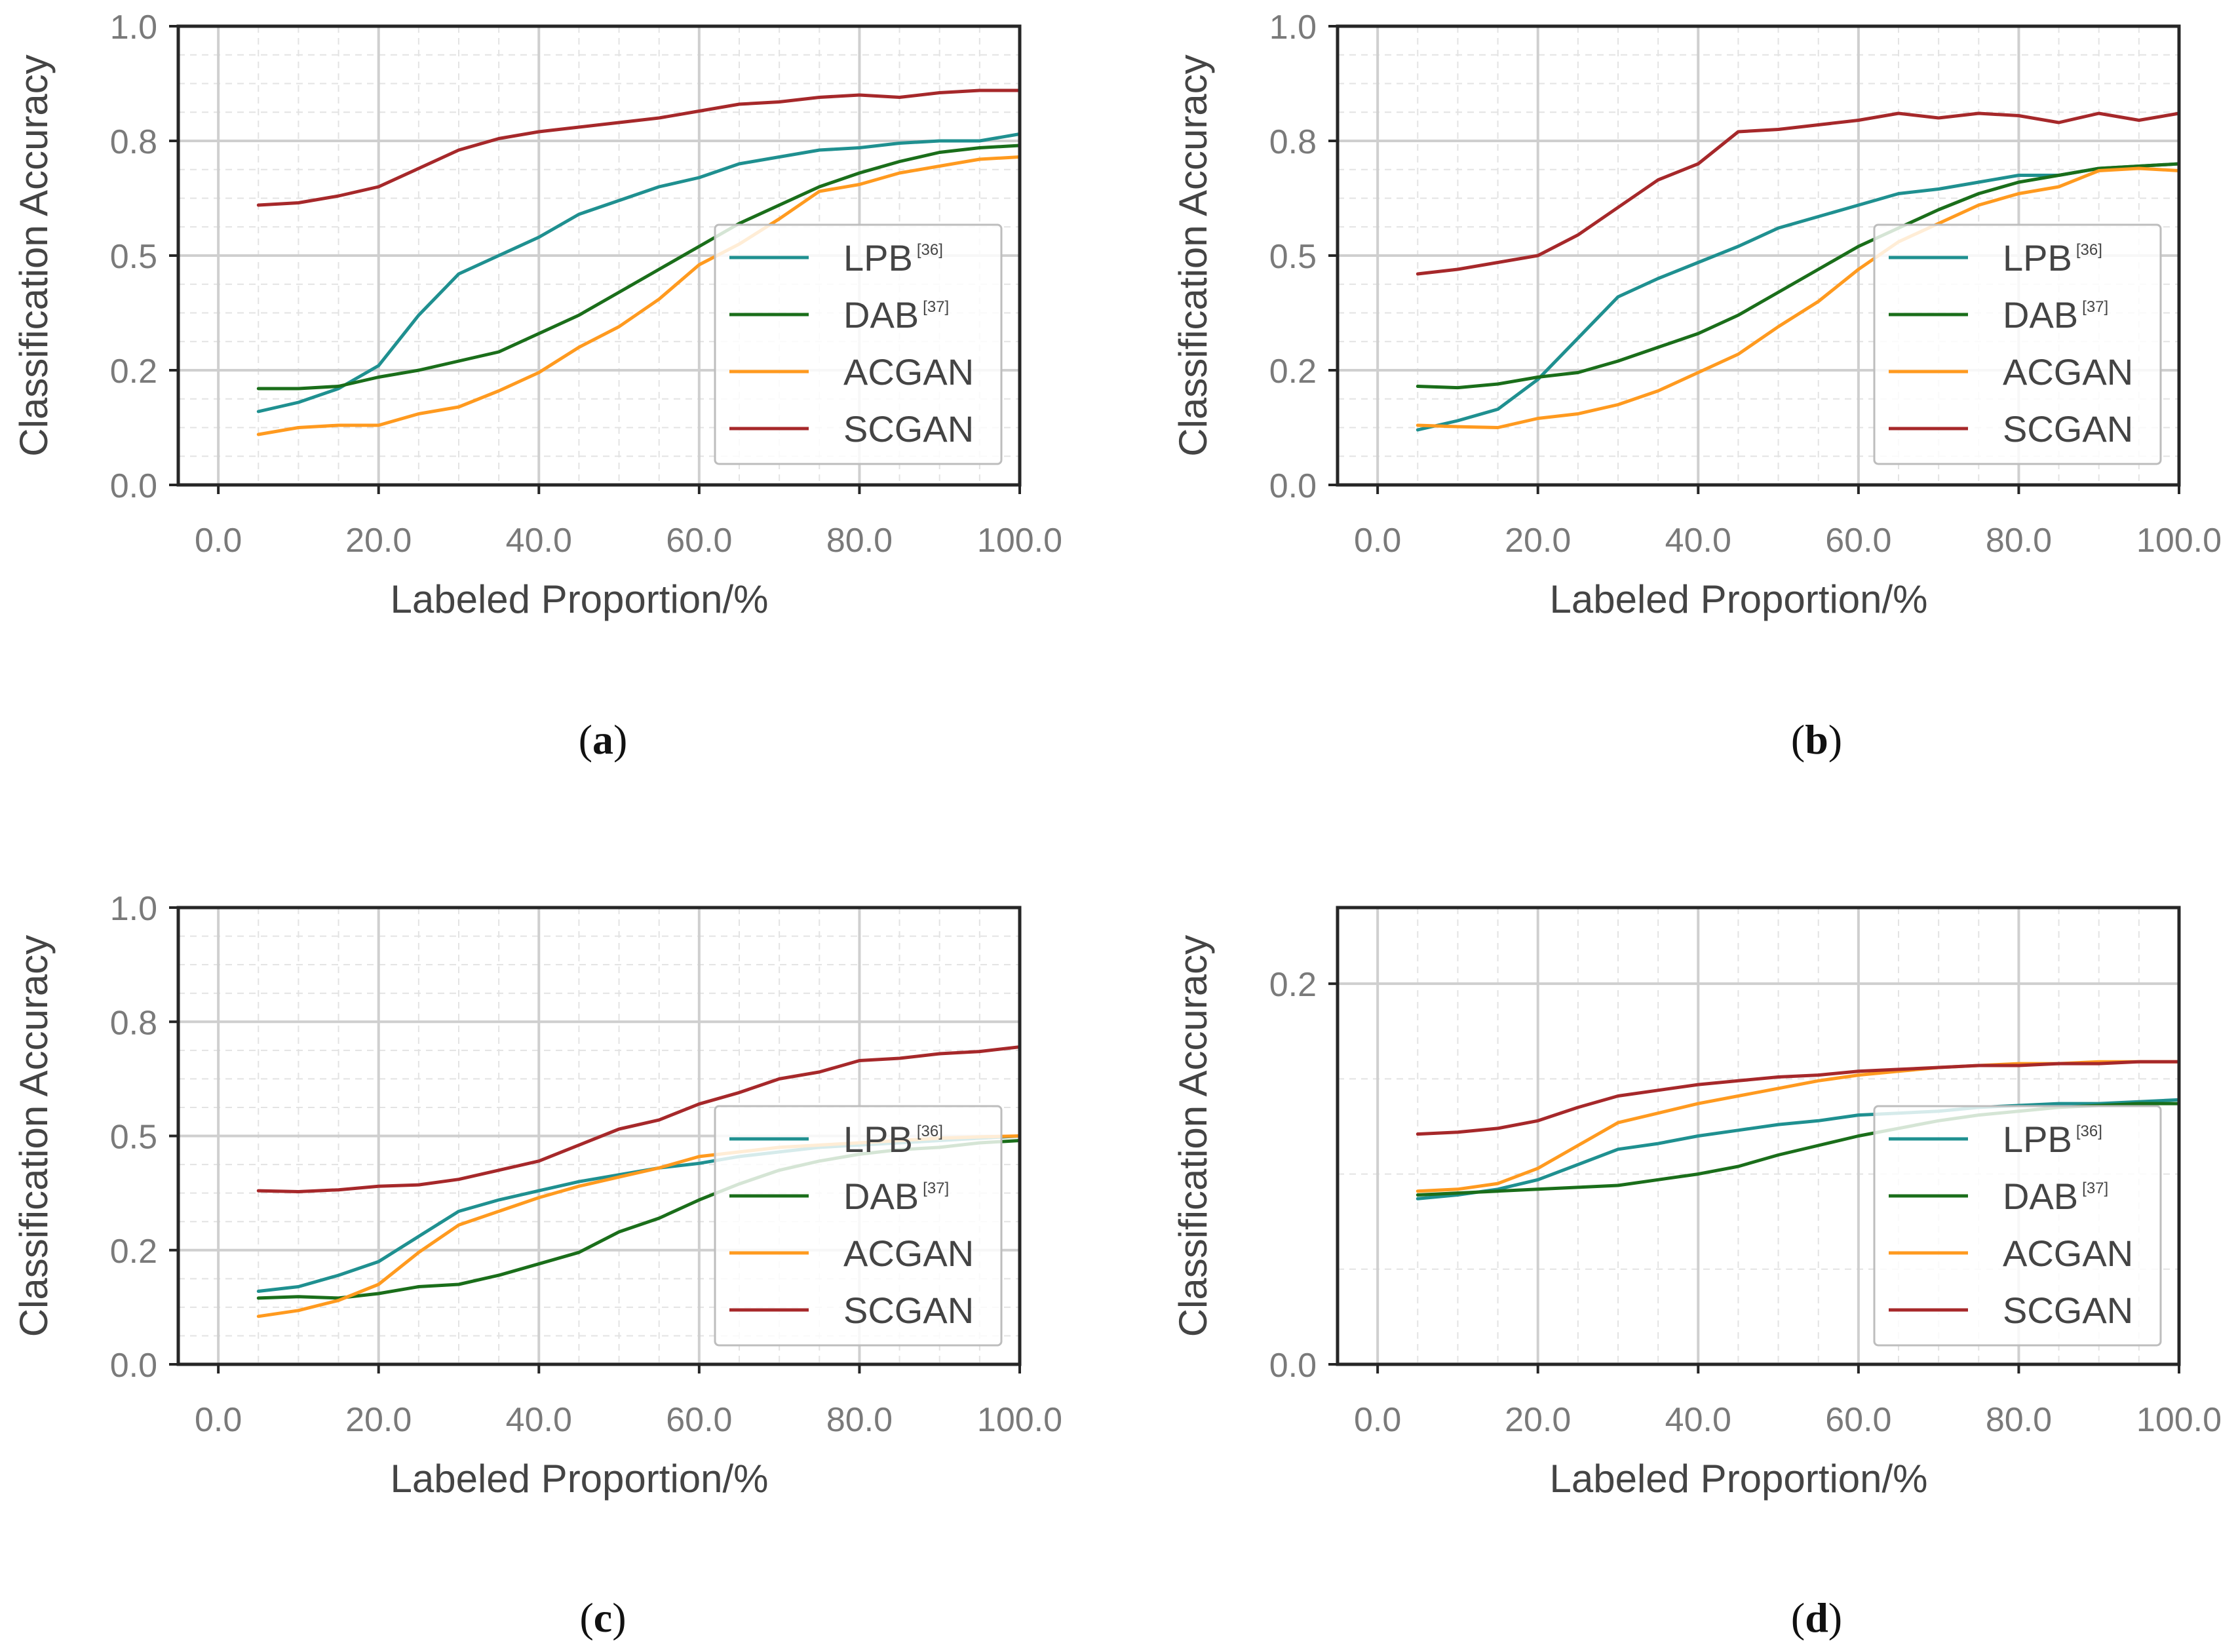 Image resolution: width=2238 pixels, height=1652 pixels. I want to click on panel-caption: (d), so click(1817, 1618).